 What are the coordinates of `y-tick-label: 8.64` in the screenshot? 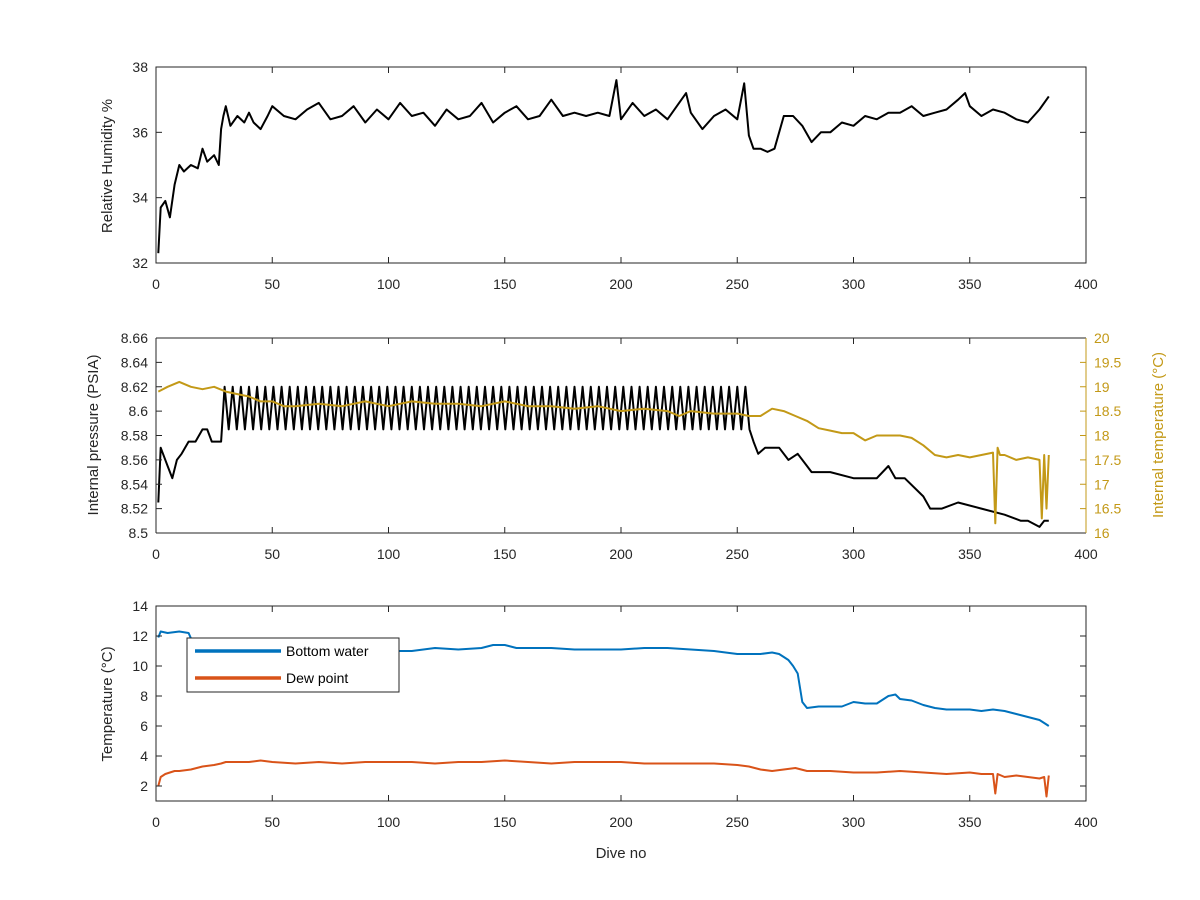 It's located at (134, 362).